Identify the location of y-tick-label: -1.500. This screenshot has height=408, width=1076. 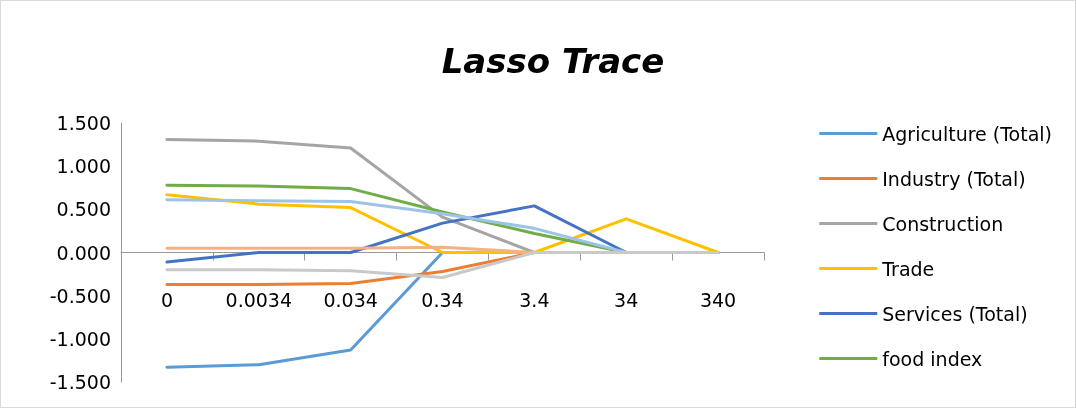
(80, 382).